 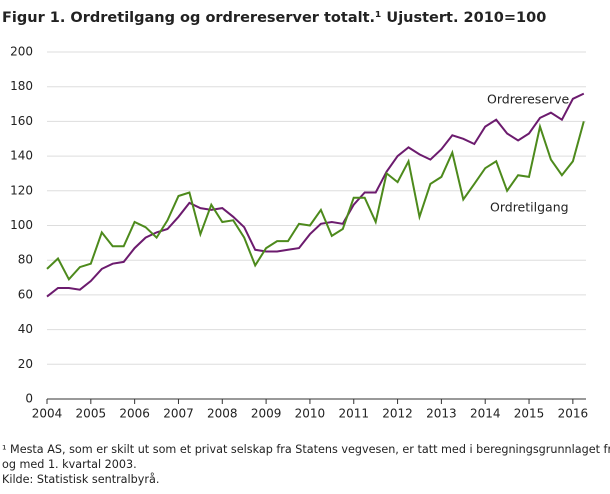 I want to click on y-tick-label: 200, so click(x=21, y=52).